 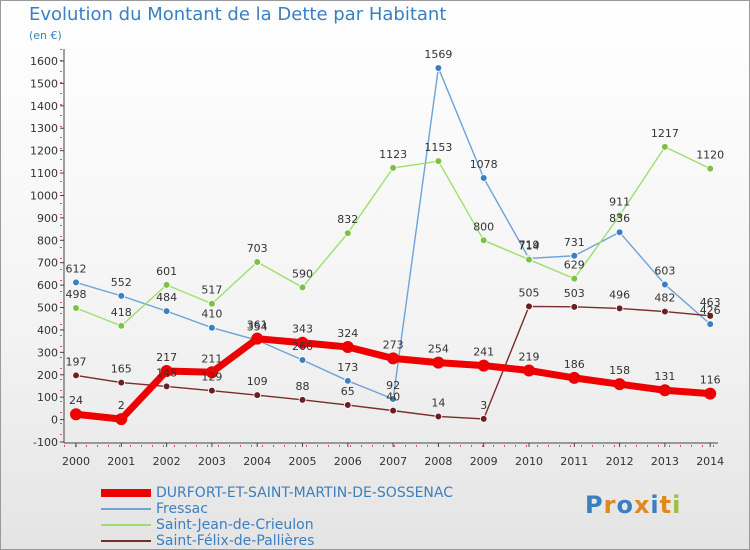 I want to click on data-label: 703, so click(x=257, y=248).